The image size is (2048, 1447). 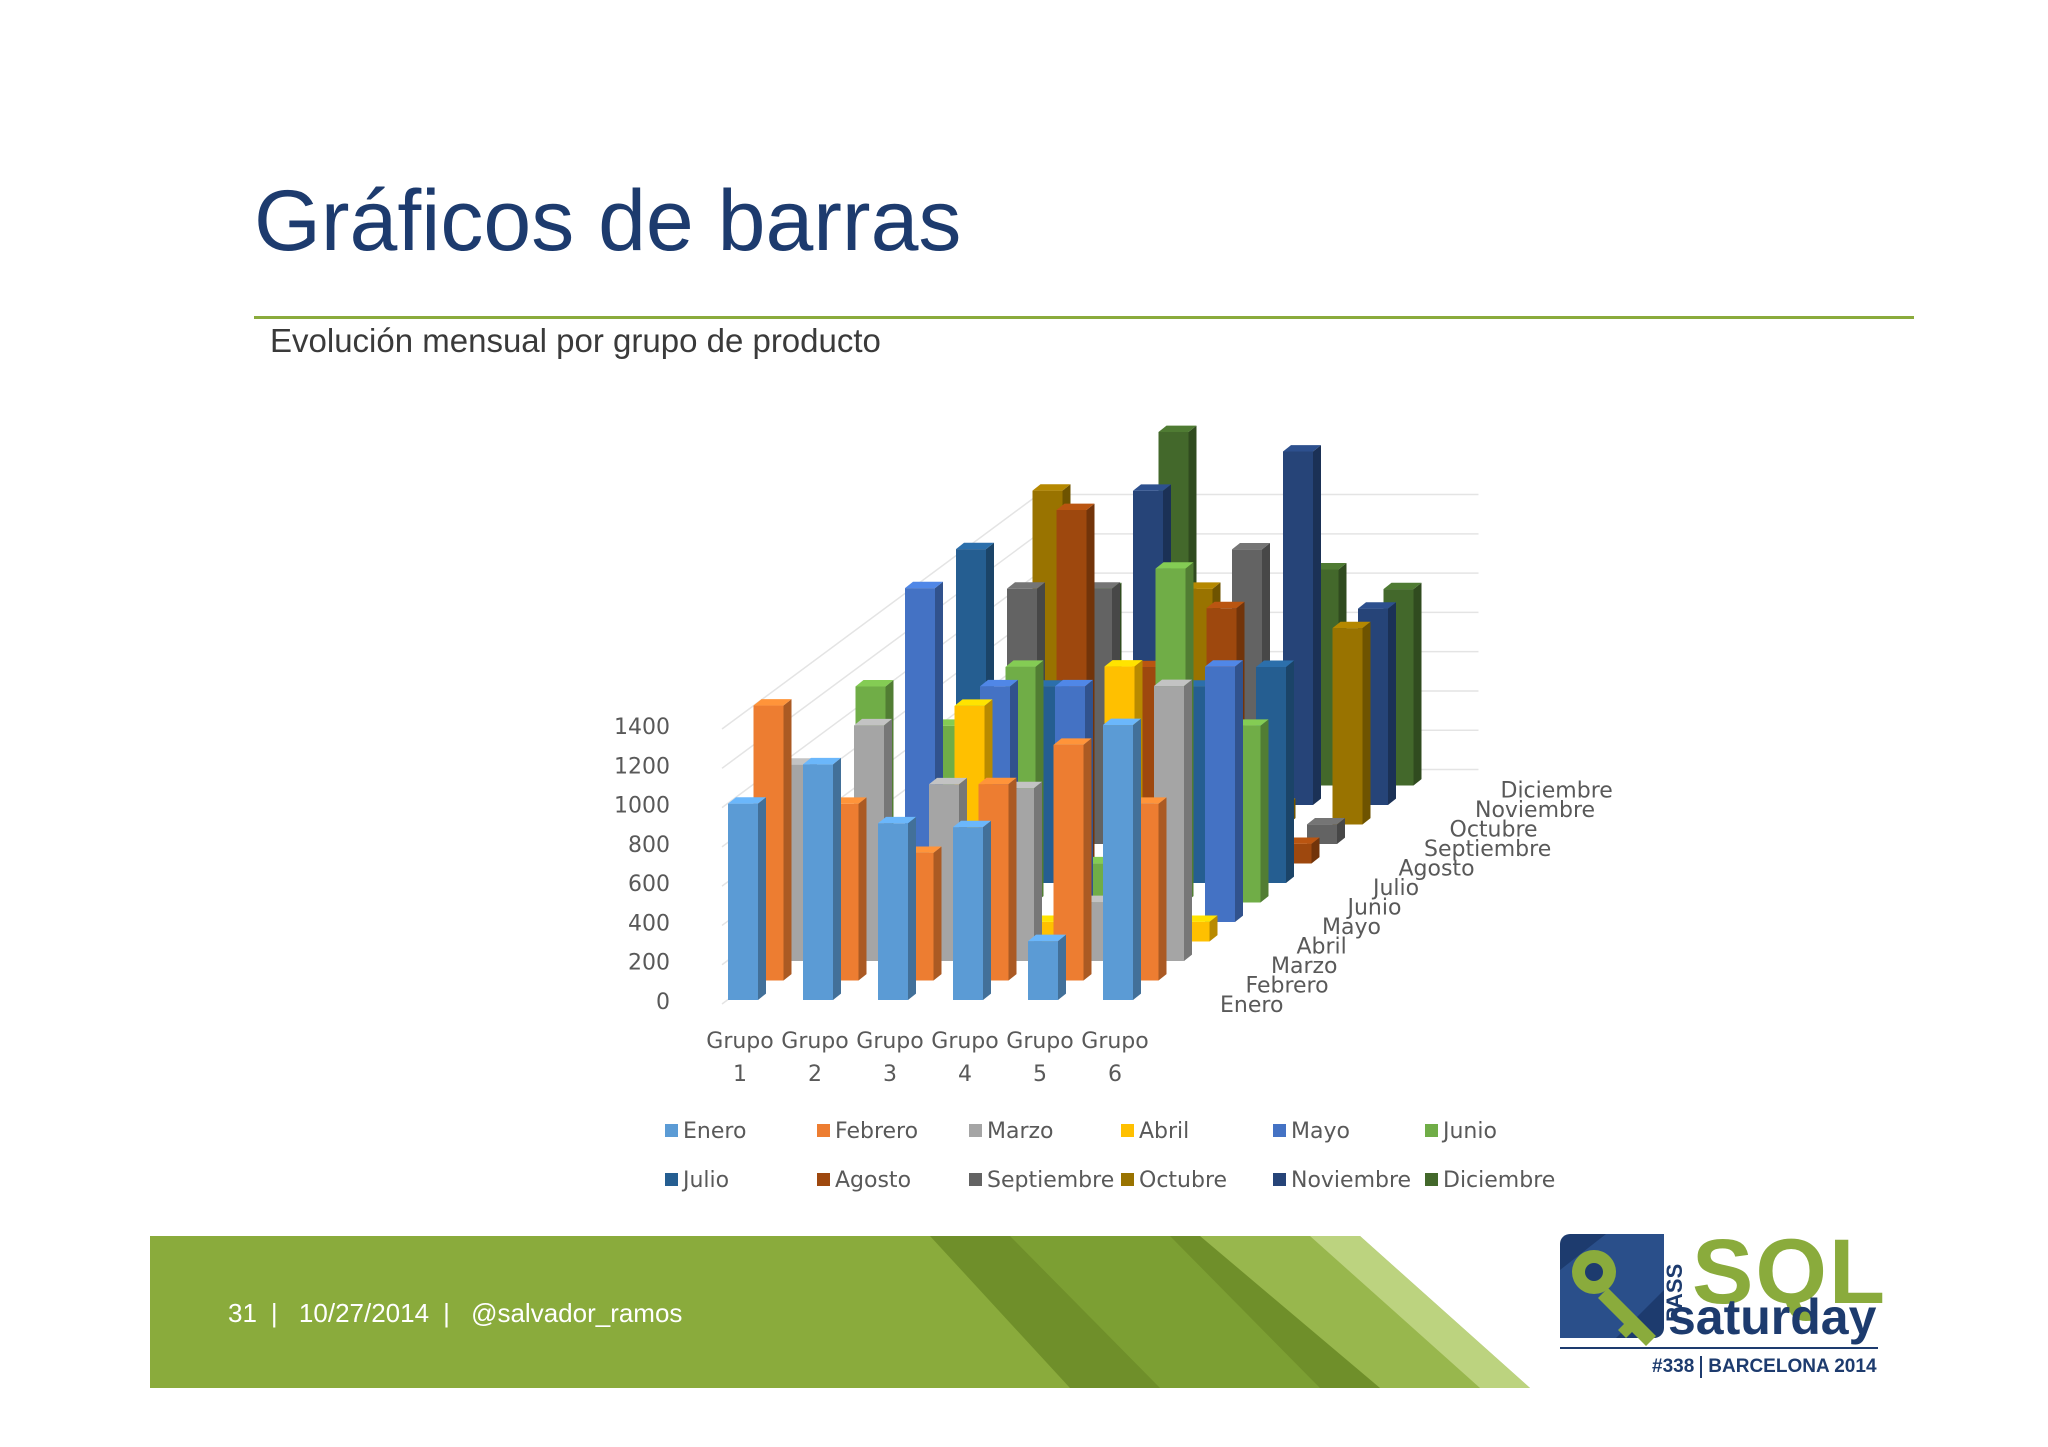 I want to click on gridline-depth, so click(x=880, y=611).